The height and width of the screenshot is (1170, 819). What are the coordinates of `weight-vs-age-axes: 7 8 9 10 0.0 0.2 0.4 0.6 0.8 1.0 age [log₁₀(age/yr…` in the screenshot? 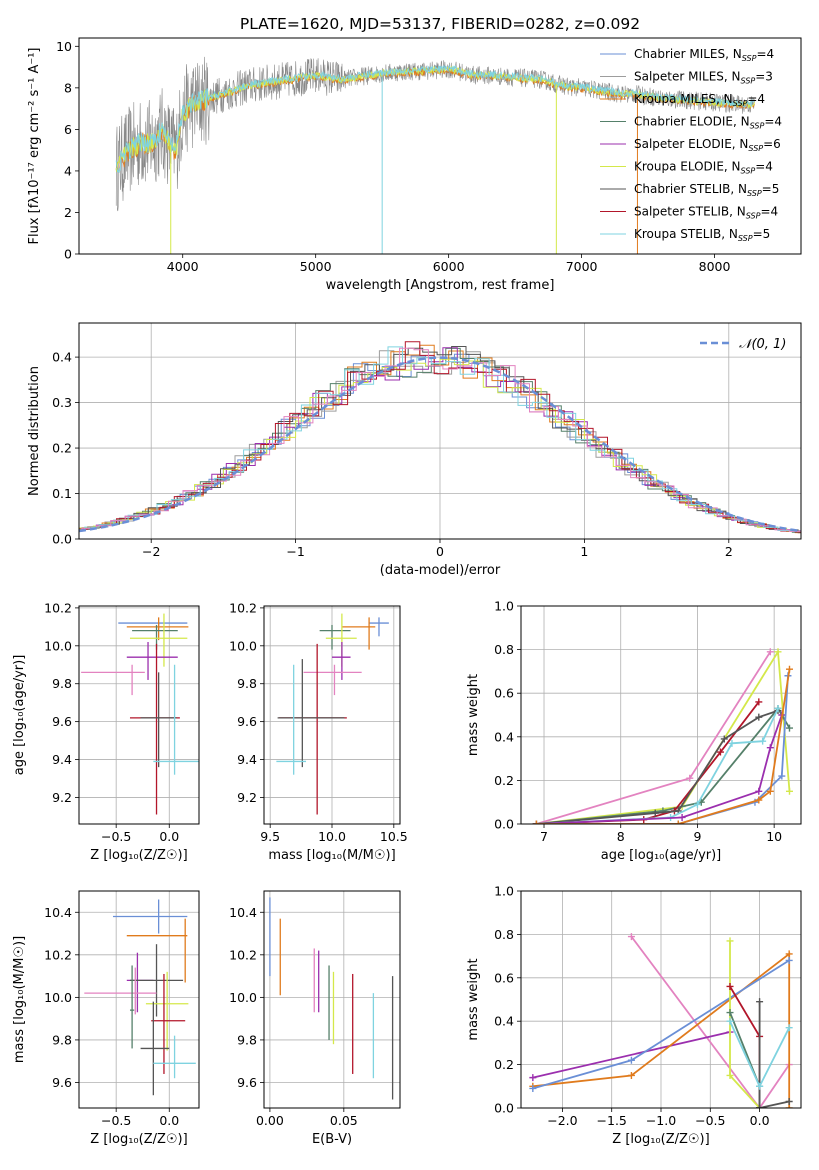 It's located at (633, 731).